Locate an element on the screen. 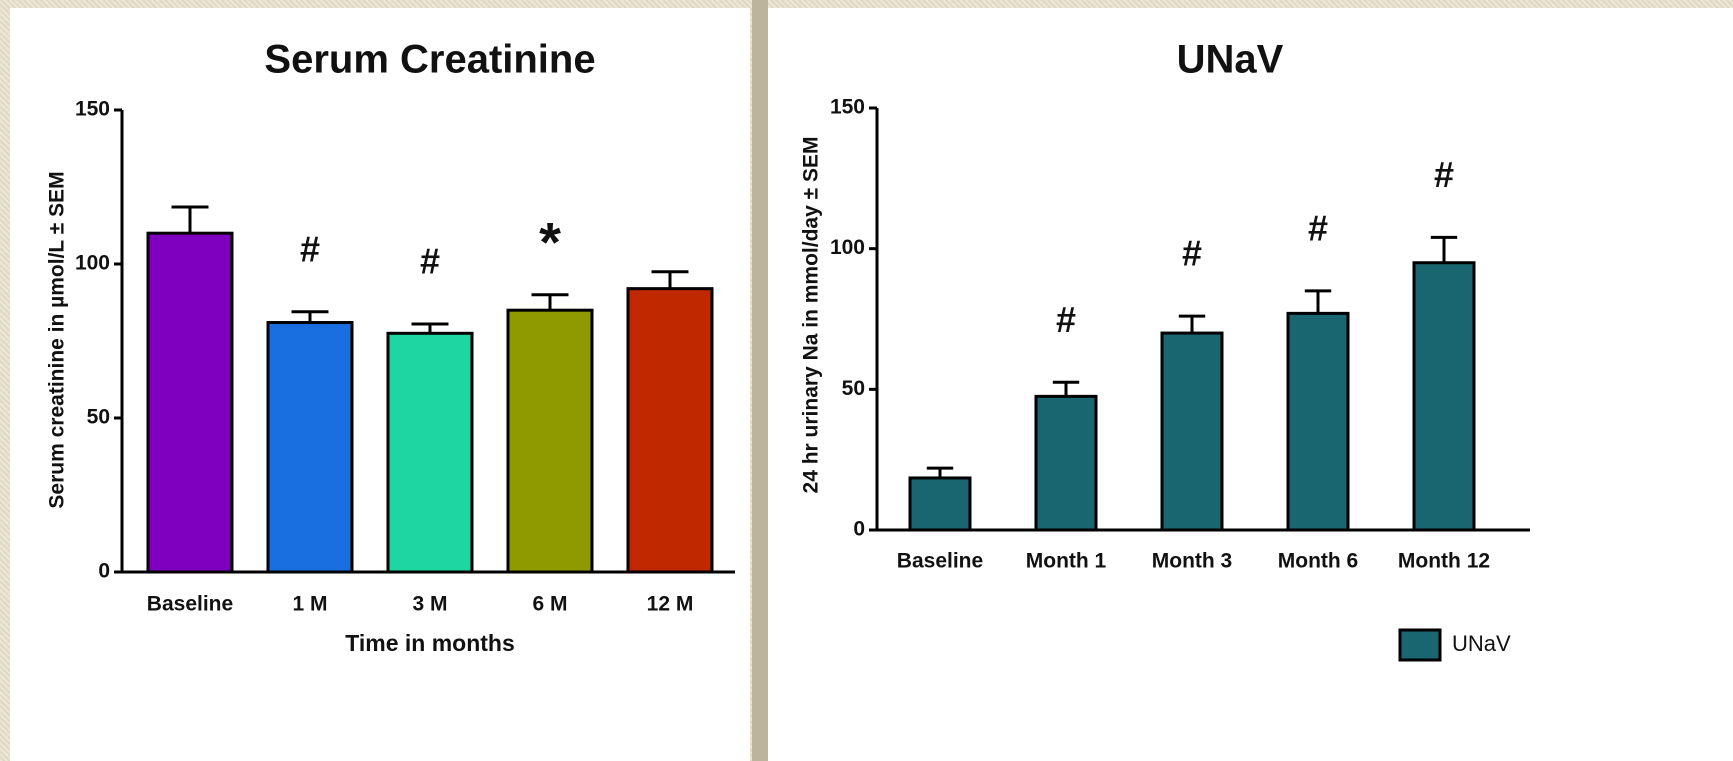  chart-title: UNaV is located at coordinates (1230, 60).